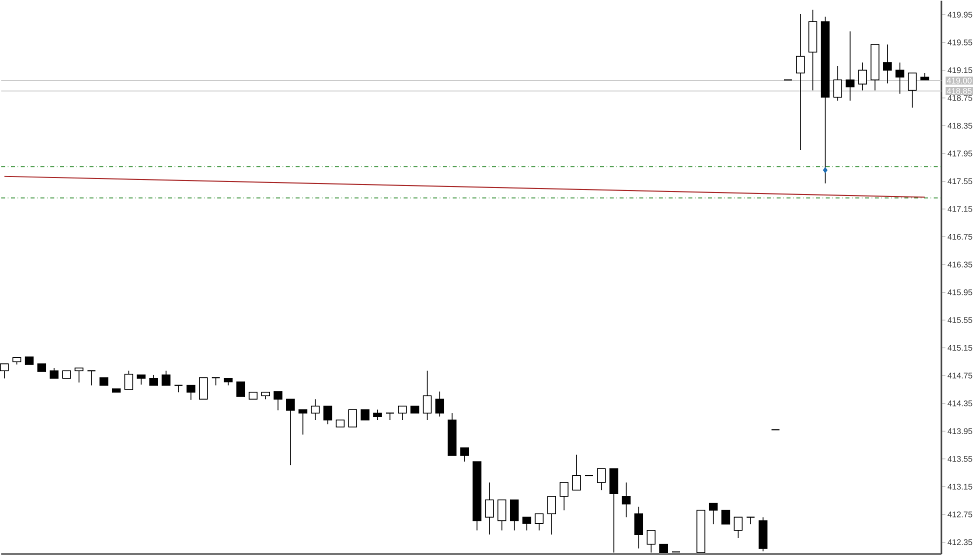 The image size is (977, 556). Describe the element at coordinates (960, 431) in the screenshot. I see `y-tick-label: 413.95` at that location.